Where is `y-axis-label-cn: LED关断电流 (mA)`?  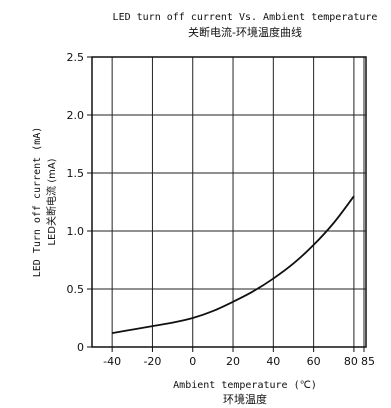 y-axis-label-cn: LED关断电流 (mA) is located at coordinates (51, 201).